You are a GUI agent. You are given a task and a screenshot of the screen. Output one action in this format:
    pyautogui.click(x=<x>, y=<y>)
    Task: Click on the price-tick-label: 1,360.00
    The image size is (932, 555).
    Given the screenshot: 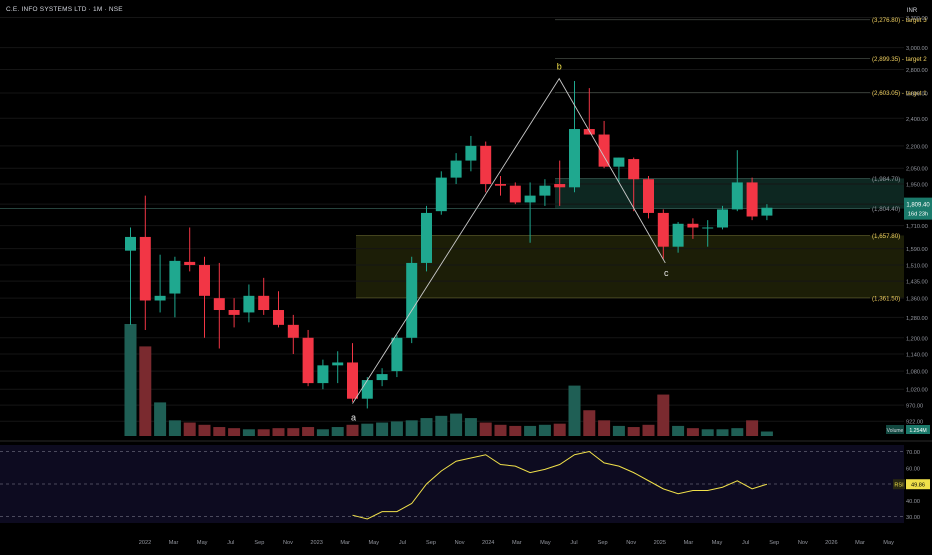 What is the action you would take?
    pyautogui.click(x=917, y=300)
    